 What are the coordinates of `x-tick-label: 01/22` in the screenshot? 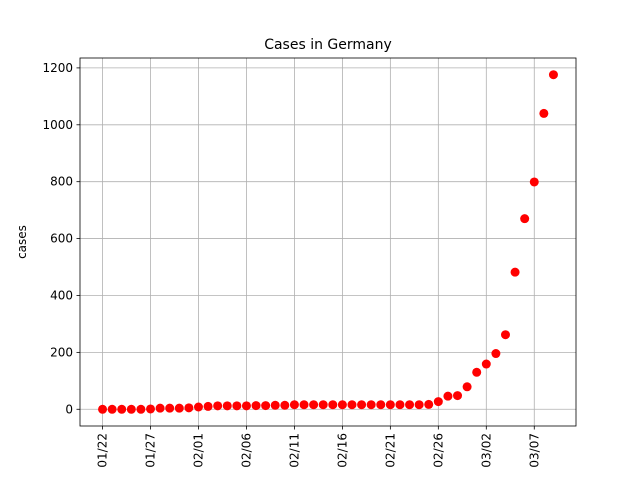 It's located at (103, 450).